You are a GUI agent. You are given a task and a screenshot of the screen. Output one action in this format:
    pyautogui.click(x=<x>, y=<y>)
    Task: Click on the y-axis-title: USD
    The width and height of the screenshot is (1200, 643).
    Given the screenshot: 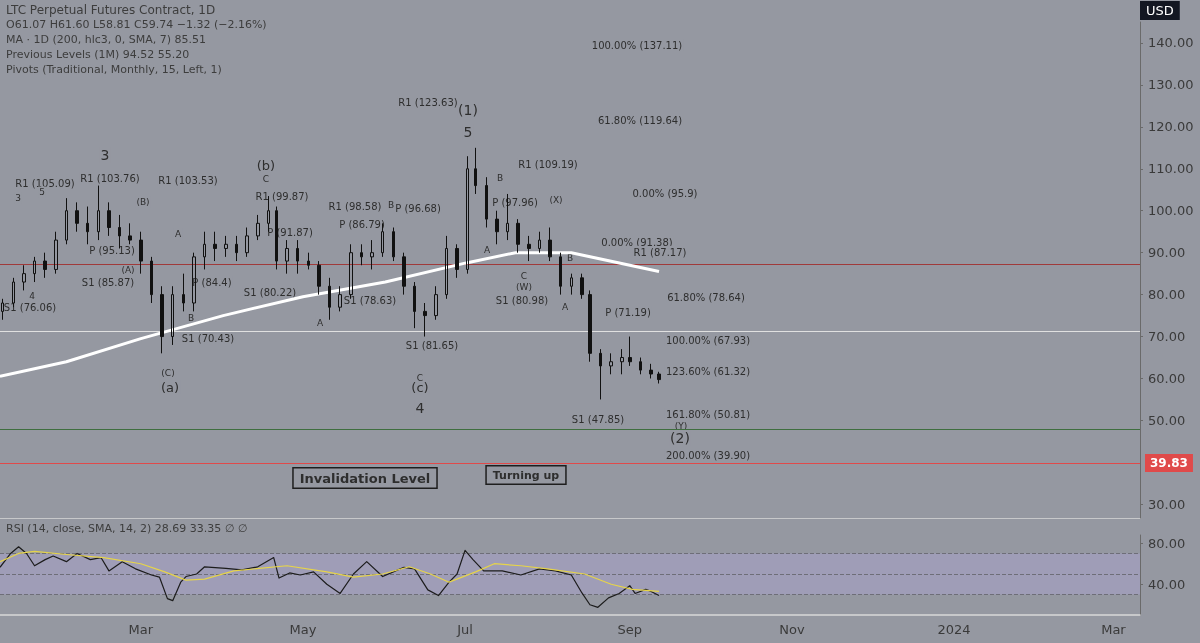 What is the action you would take?
    pyautogui.click(x=1160, y=10)
    